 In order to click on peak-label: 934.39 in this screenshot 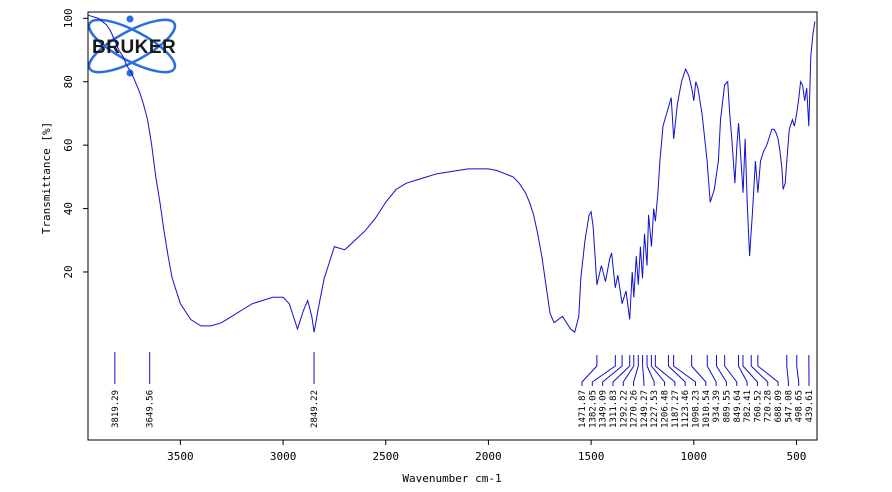, I will do `click(717, 406)`.